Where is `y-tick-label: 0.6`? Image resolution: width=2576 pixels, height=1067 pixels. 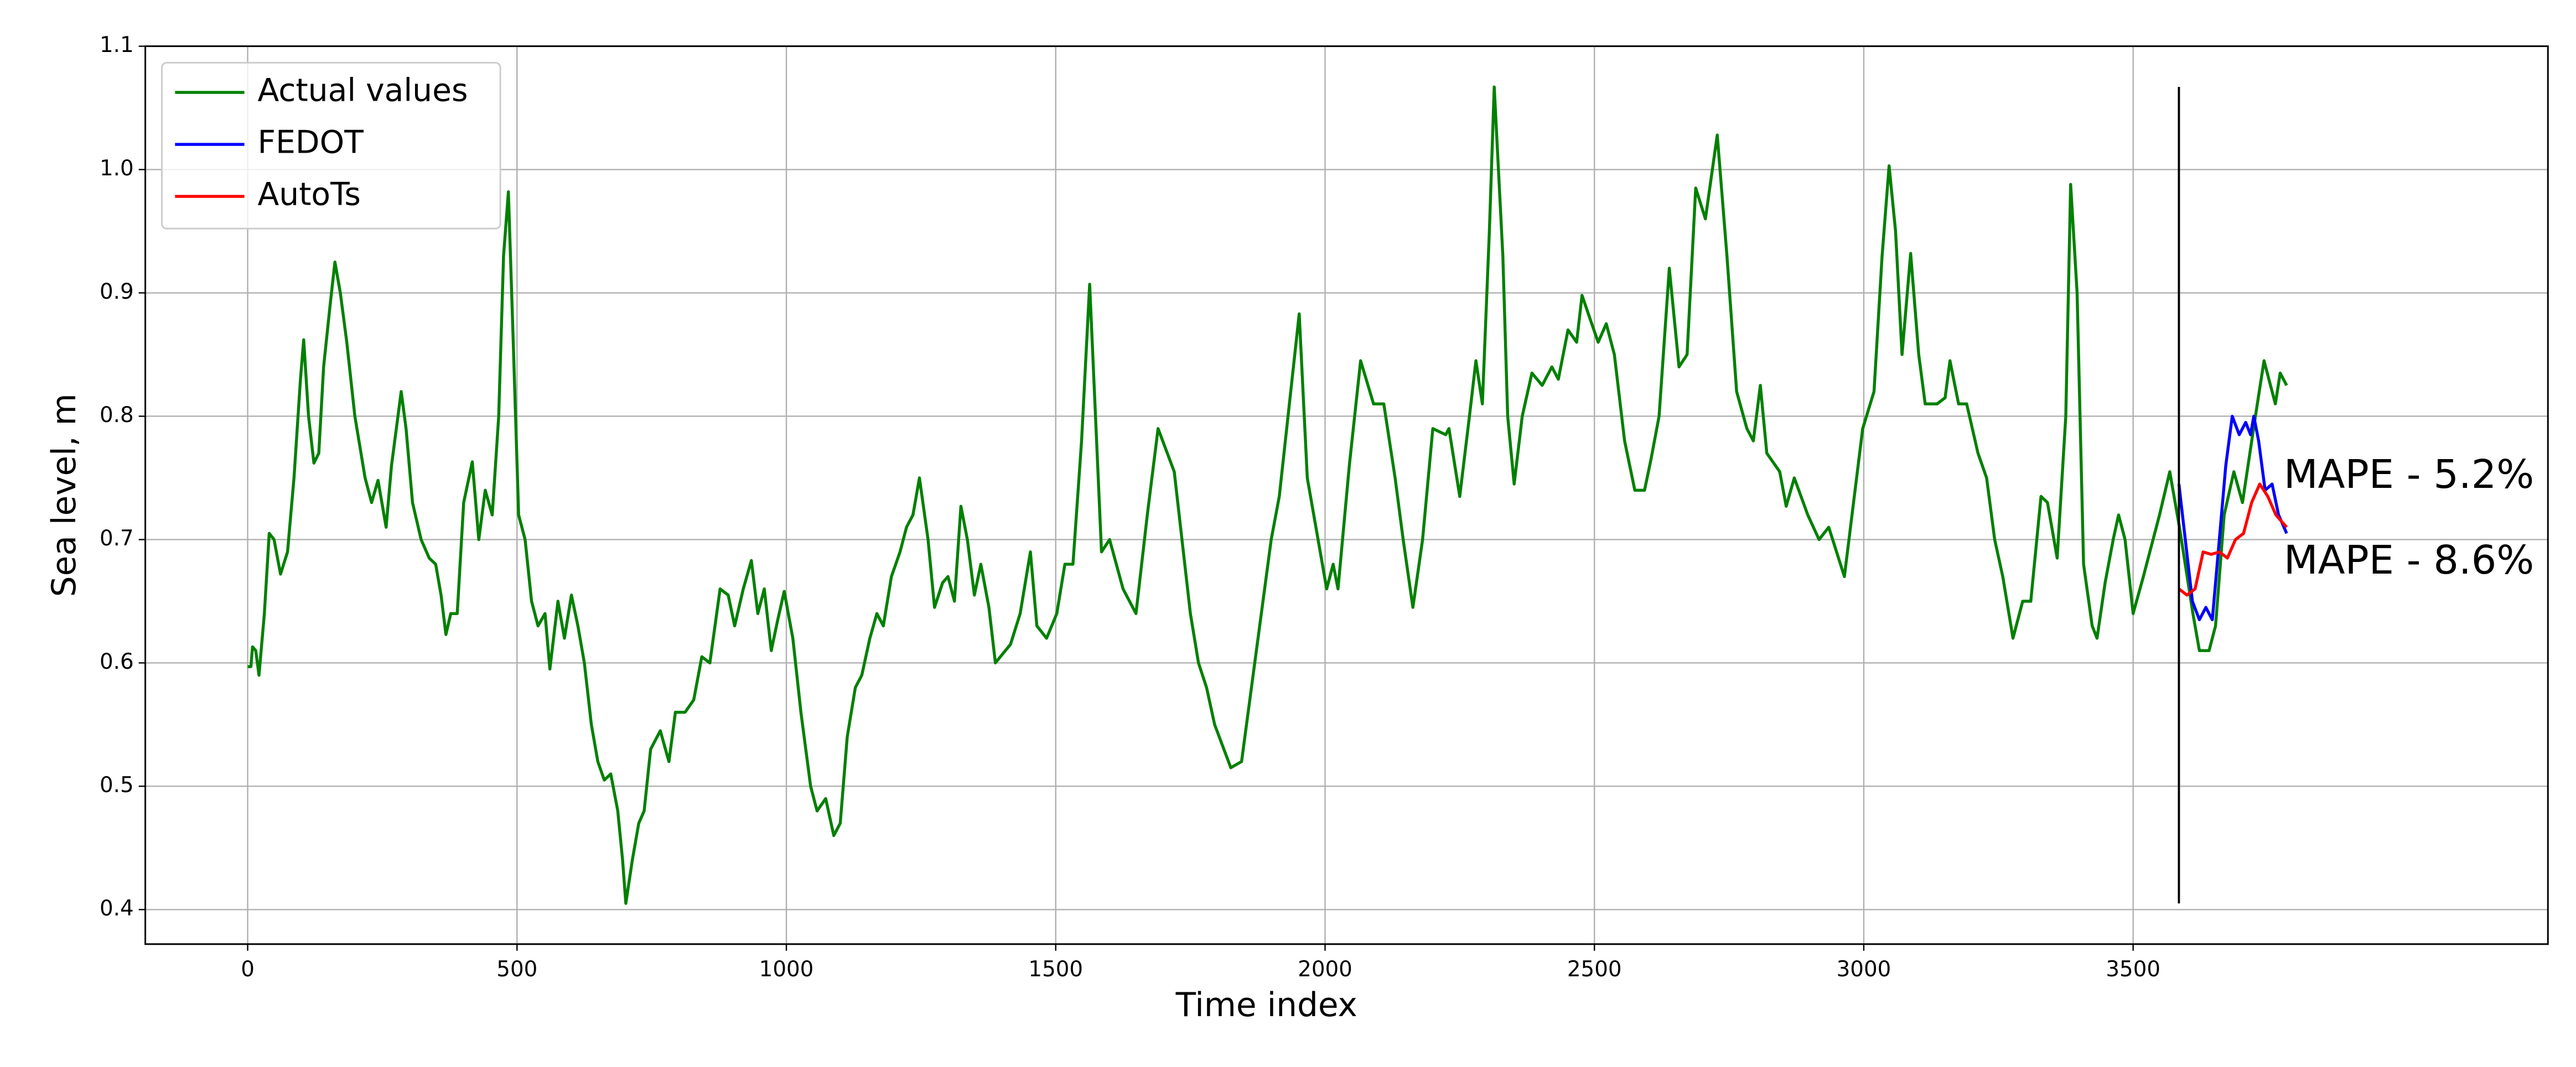
y-tick-label: 0.6 is located at coordinates (117, 662).